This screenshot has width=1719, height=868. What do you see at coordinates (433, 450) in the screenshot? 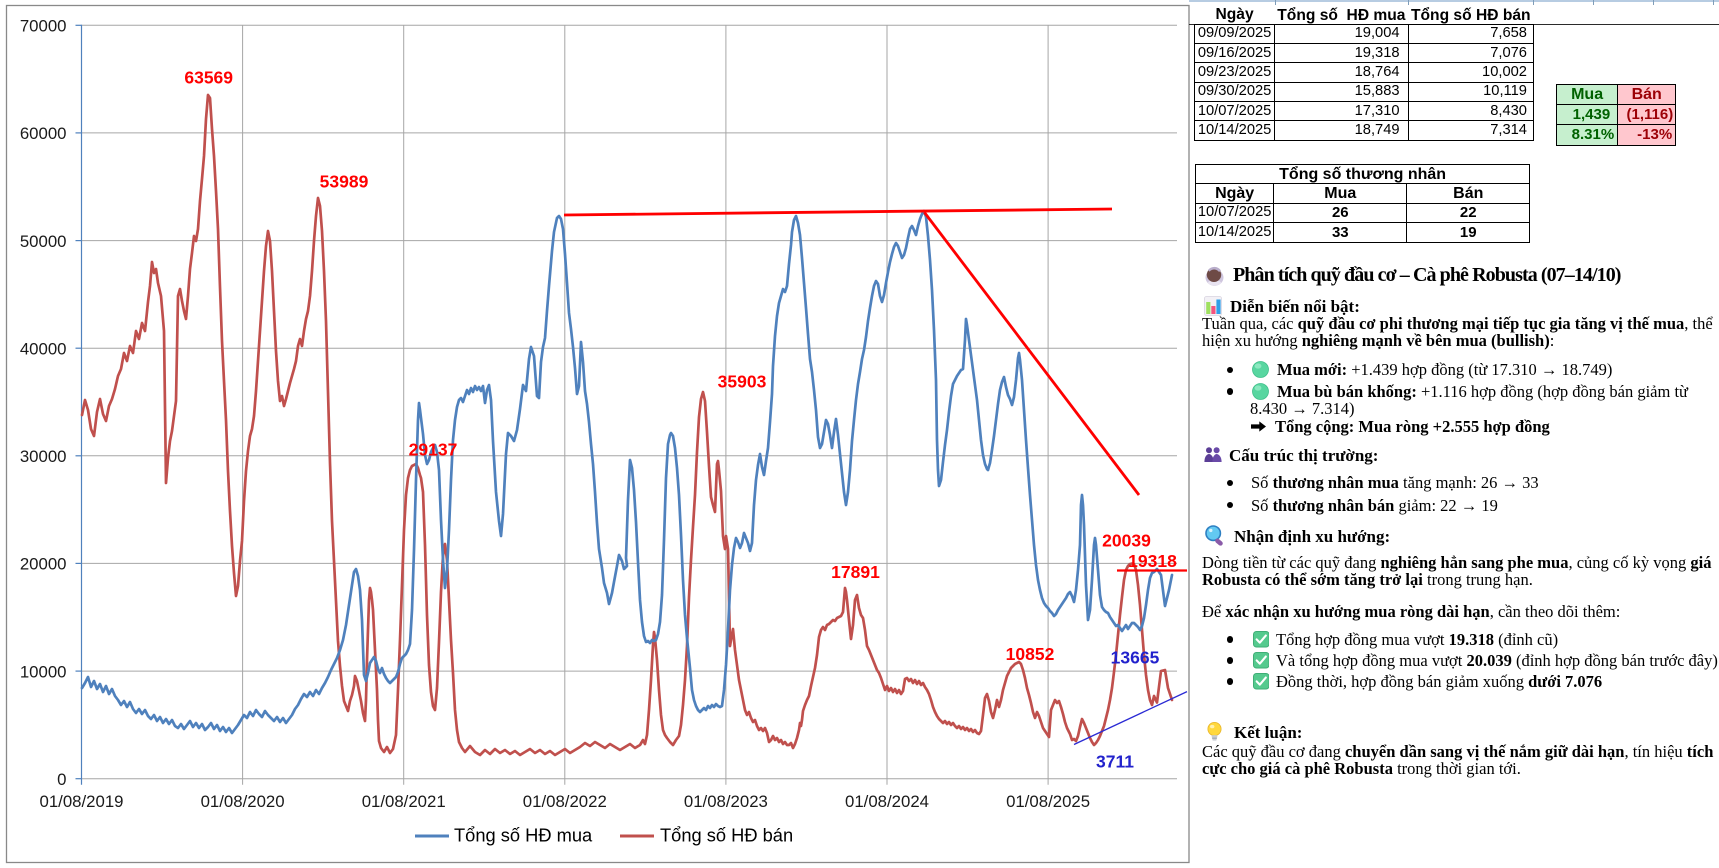
I see `svg-text: 29137` at bounding box center [433, 450].